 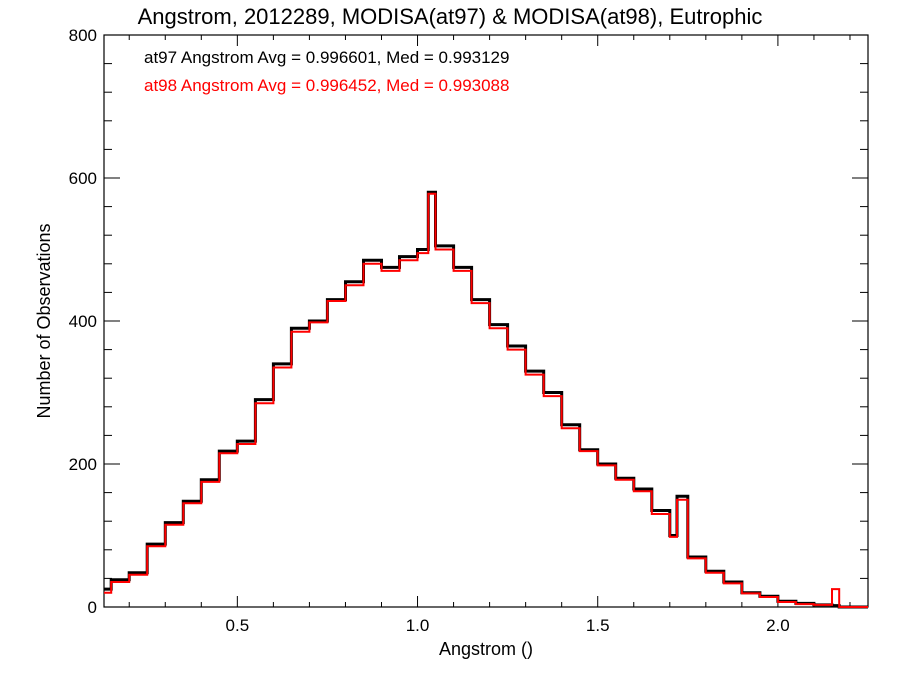 What do you see at coordinates (486, 649) in the screenshot?
I see `x-axis-label: Angstrom ()` at bounding box center [486, 649].